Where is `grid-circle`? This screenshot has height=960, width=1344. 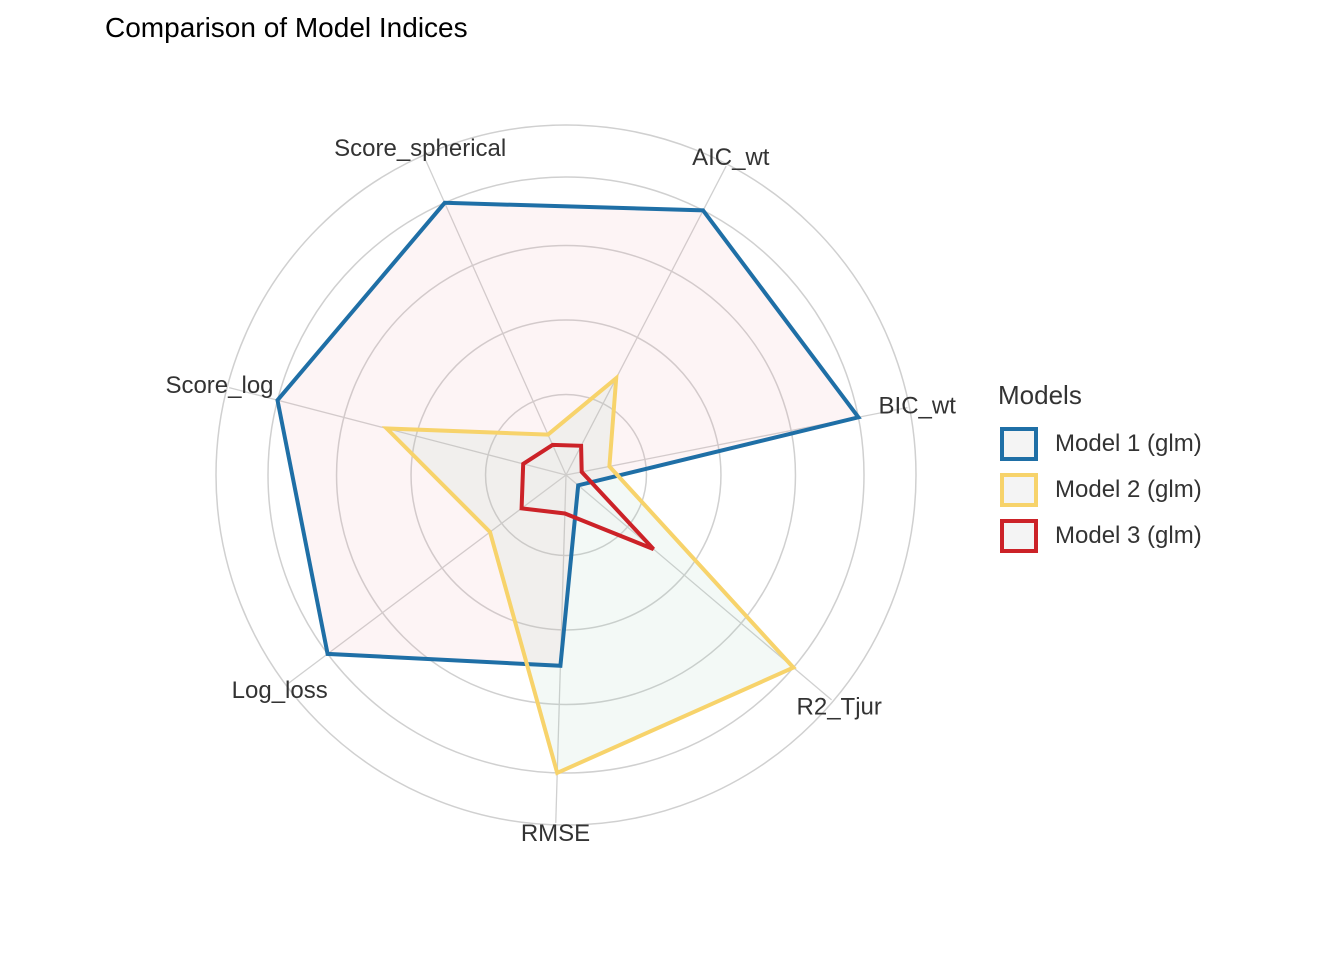
grid-circle is located at coordinates (566, 475).